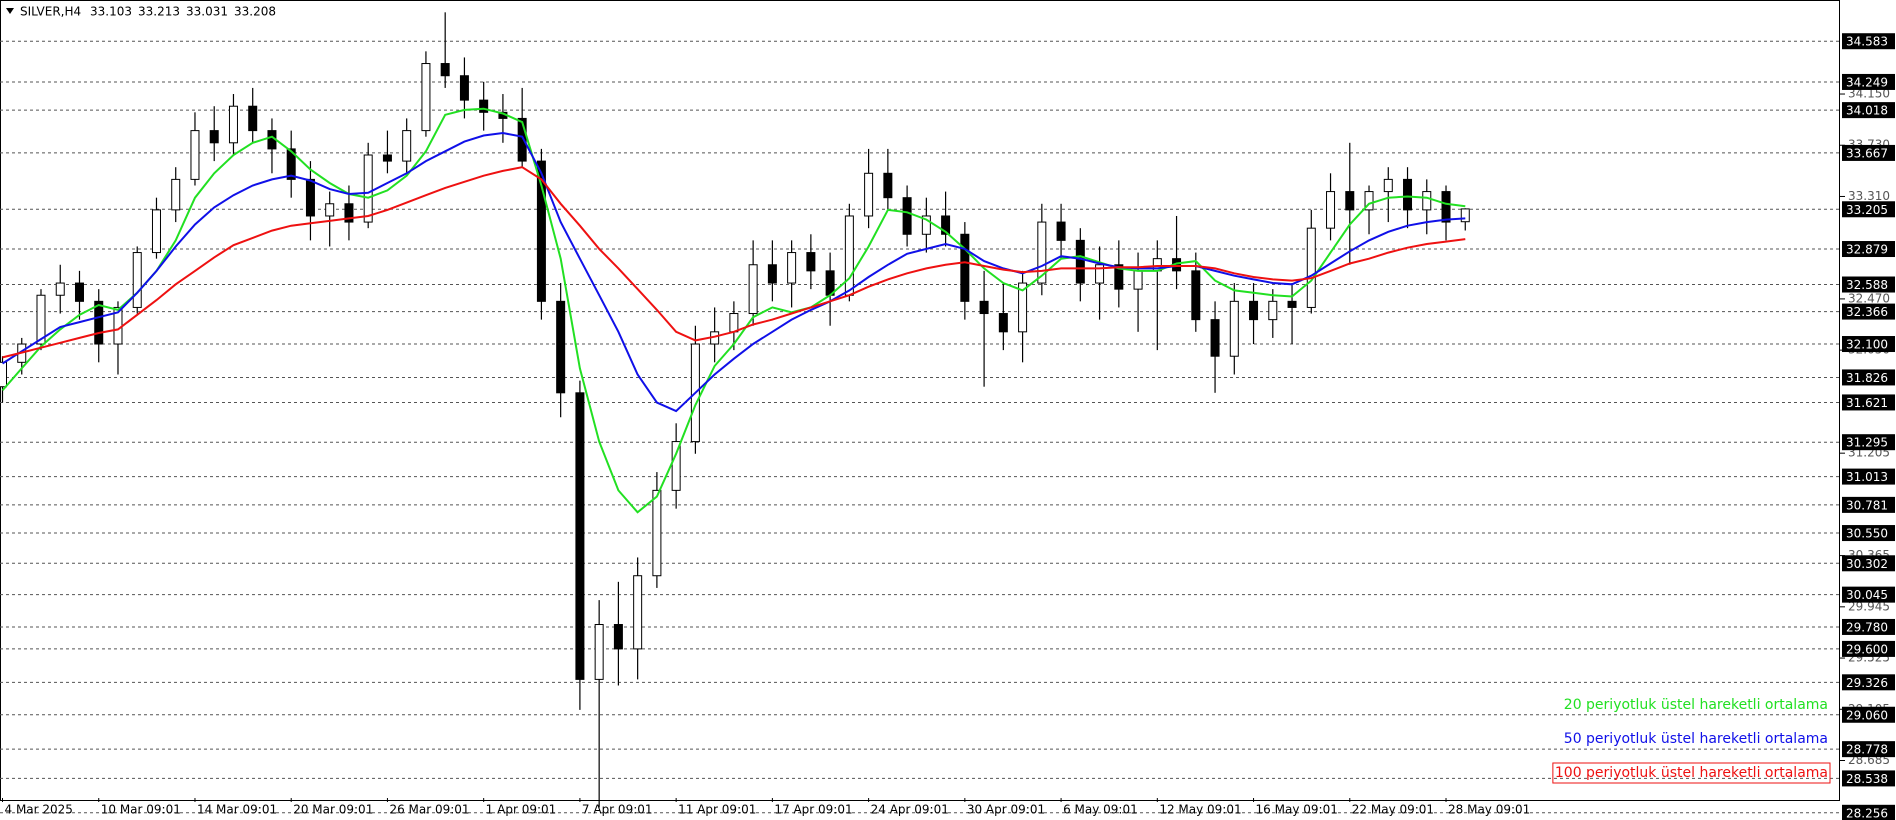  What do you see at coordinates (1867, 683) in the screenshot?
I see `level-label: 29.326` at bounding box center [1867, 683].